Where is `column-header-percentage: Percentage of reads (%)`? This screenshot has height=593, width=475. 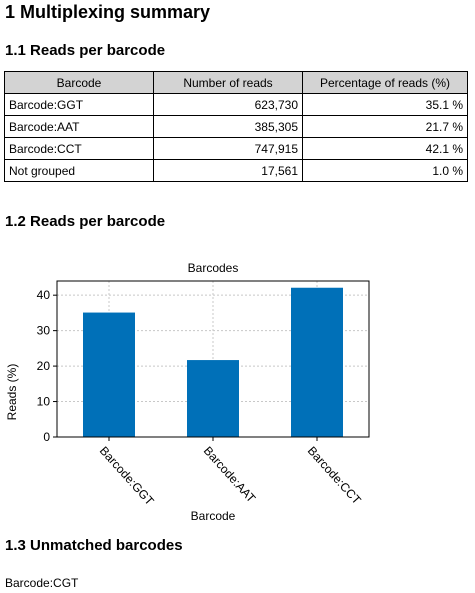
column-header-percentage: Percentage of reads (%) is located at coordinates (385, 82).